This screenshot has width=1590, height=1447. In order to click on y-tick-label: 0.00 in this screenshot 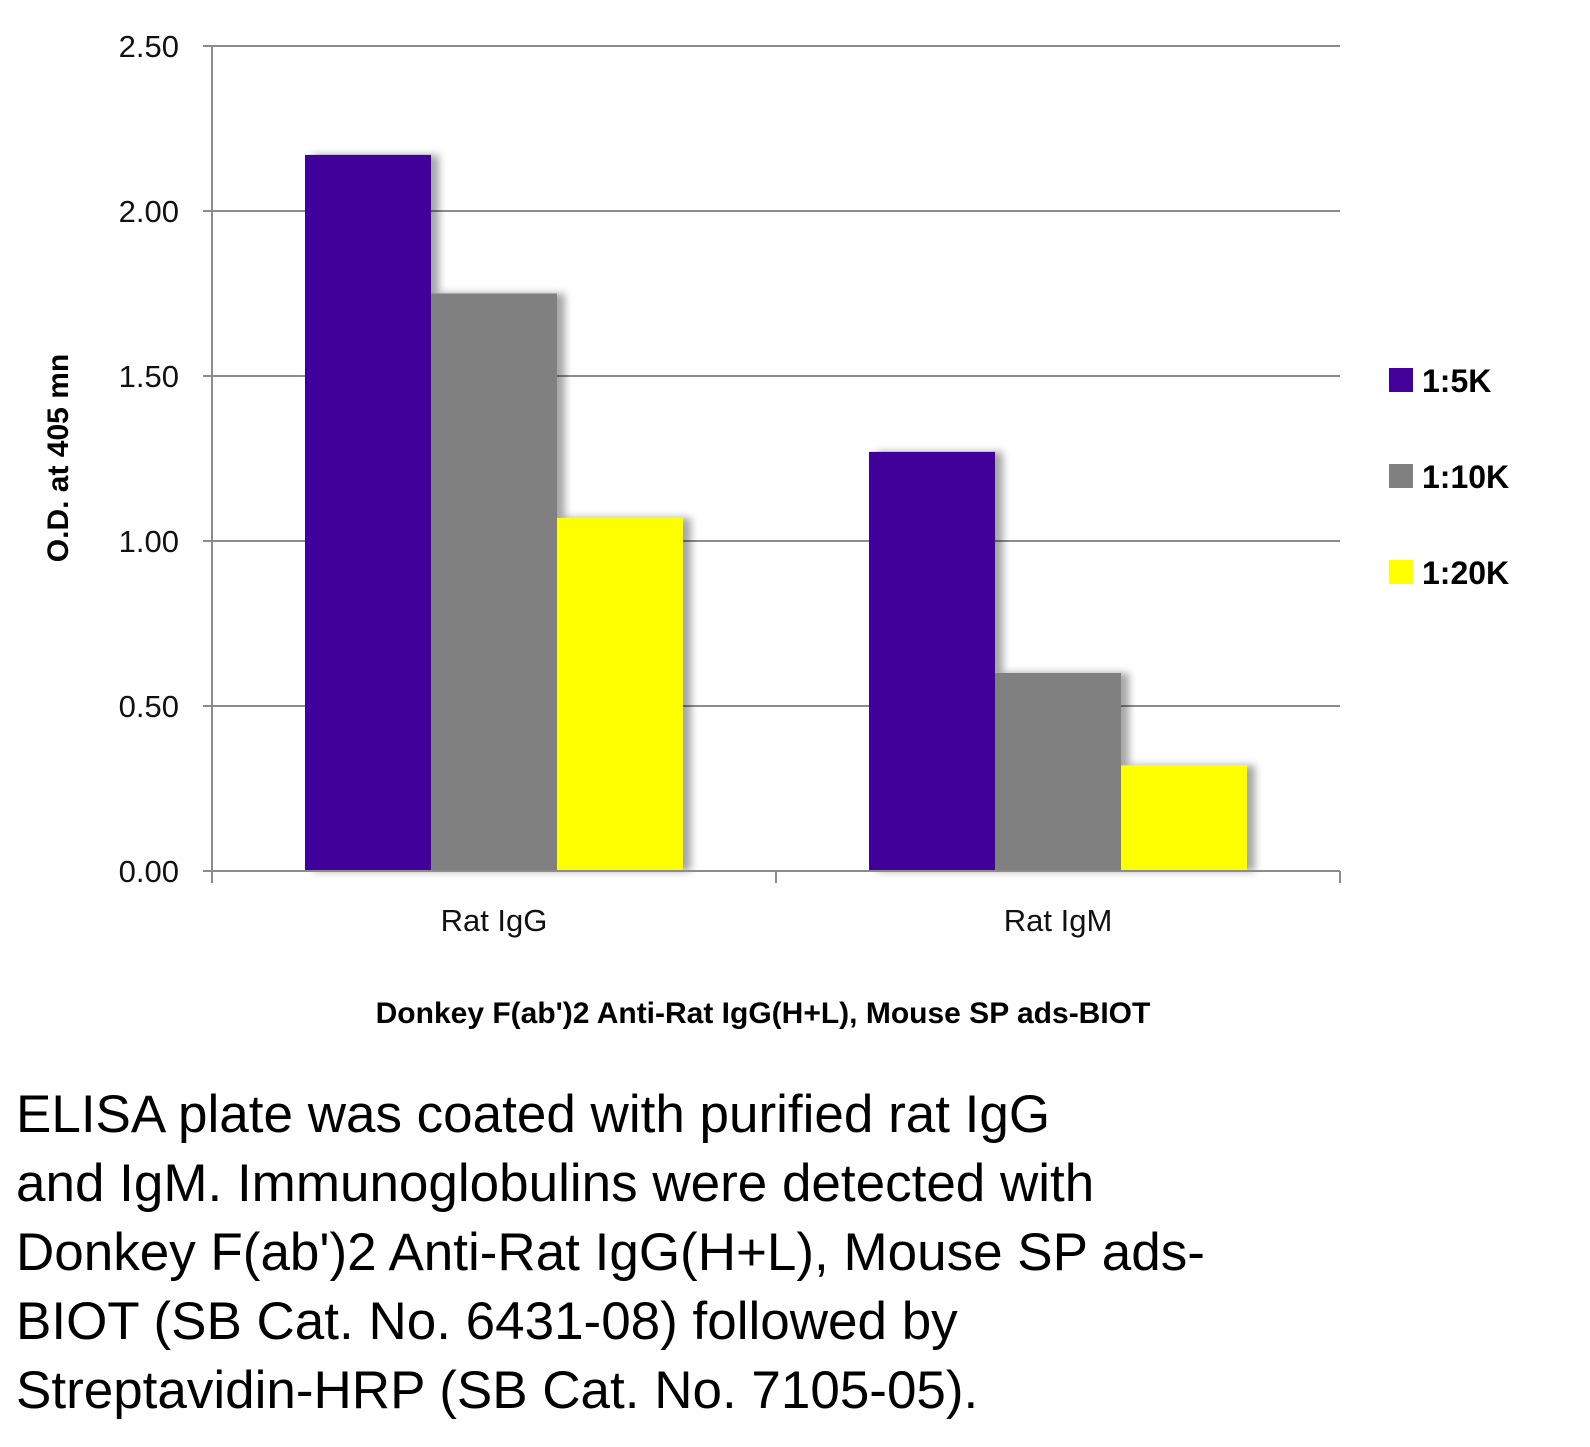, I will do `click(149, 871)`.